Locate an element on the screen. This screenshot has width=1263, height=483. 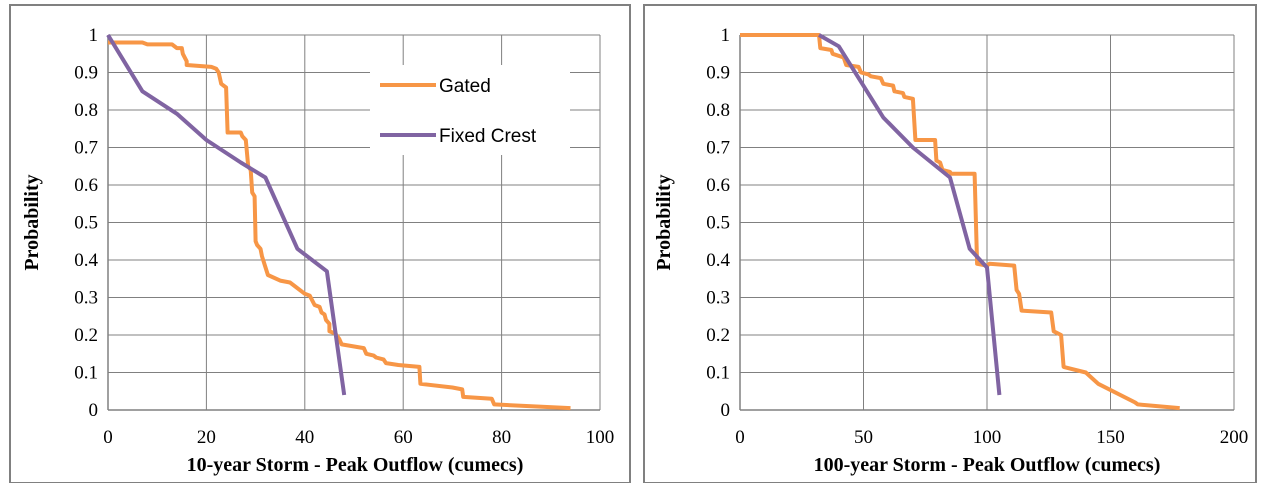
left-x-axis-label: 10-year Storm - Peak Outflow (cumecs) is located at coordinates (355, 465).